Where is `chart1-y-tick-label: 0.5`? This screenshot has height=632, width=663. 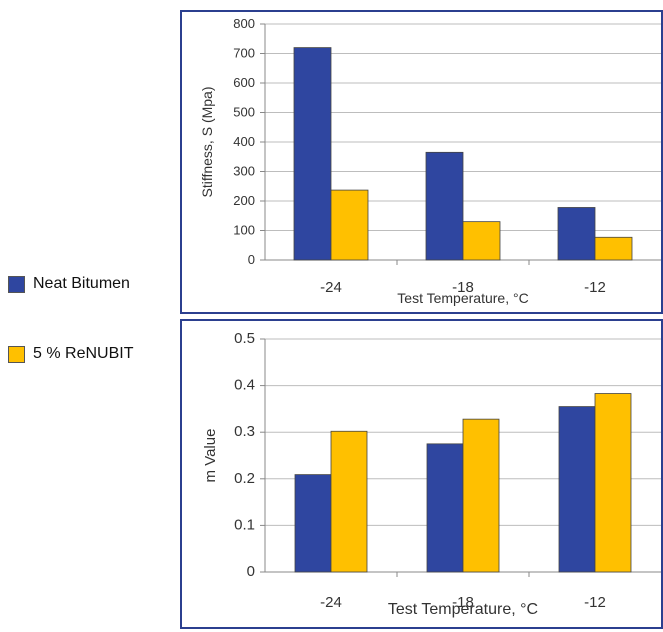 chart1-y-tick-label: 0.5 is located at coordinates (244, 338).